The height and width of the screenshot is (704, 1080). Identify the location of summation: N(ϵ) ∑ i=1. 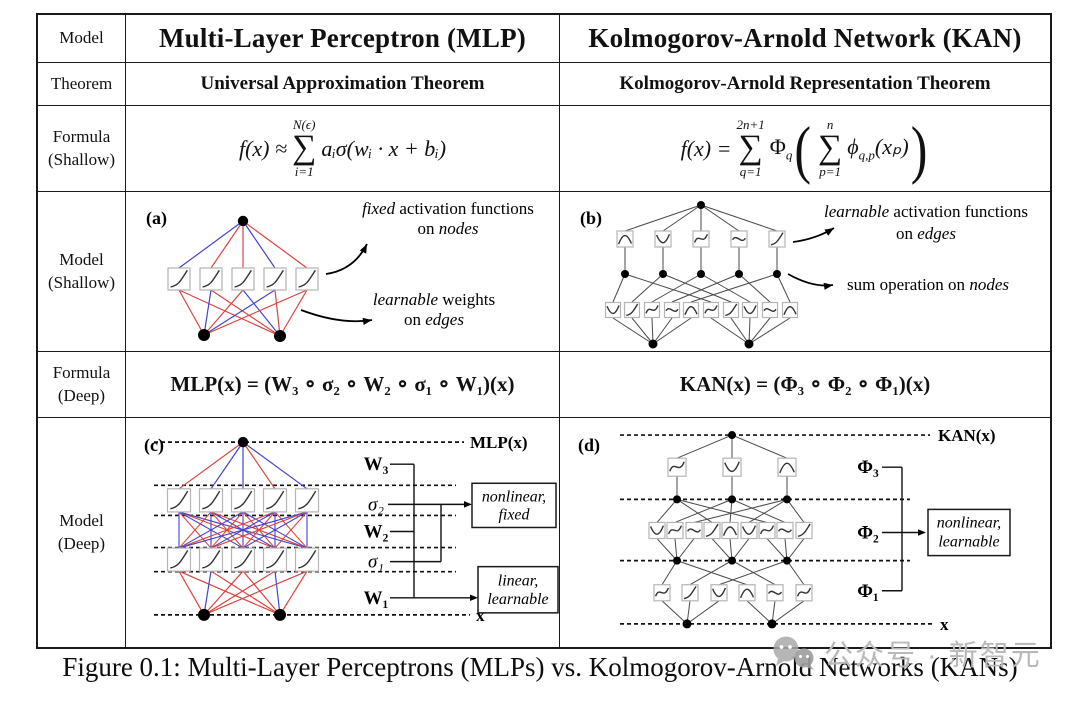
(304, 148).